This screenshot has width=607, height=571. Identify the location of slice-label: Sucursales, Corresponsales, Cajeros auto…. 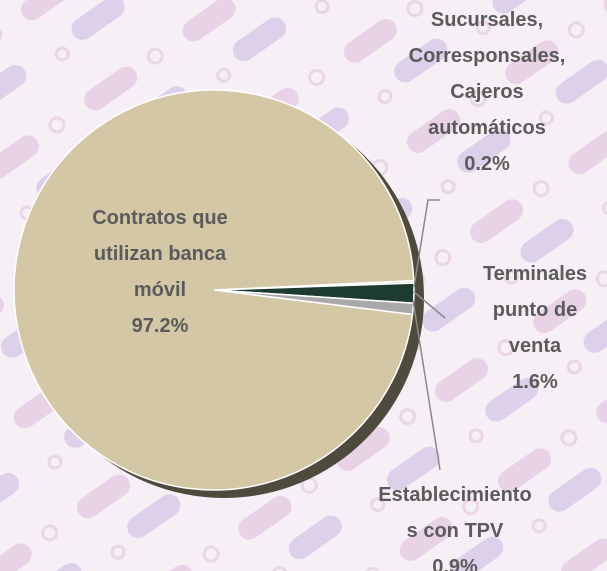
(487, 92).